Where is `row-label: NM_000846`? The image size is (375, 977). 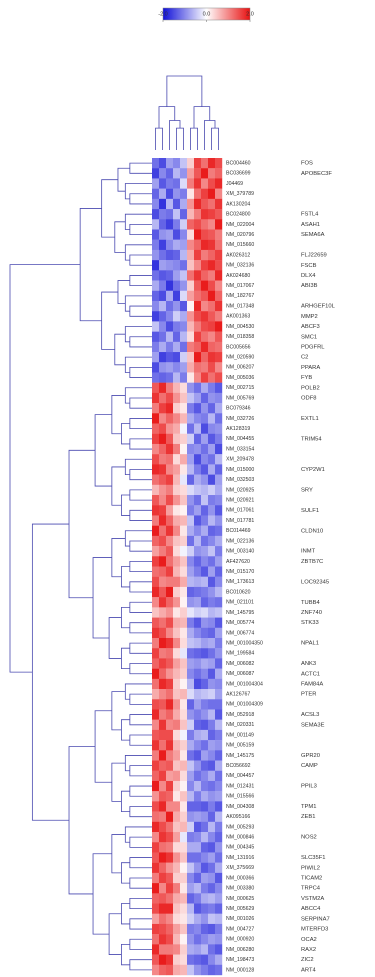 row-label: NM_000846 is located at coordinates (240, 838).